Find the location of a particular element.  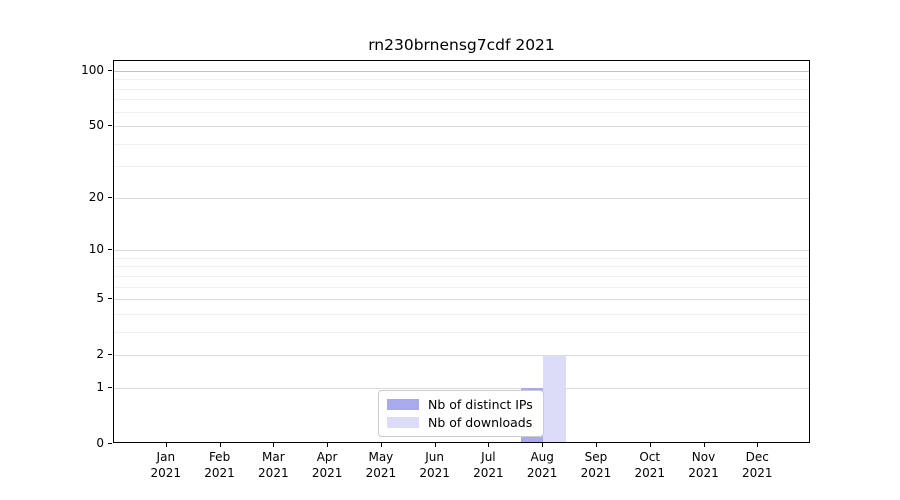

y-tick-label: 0 is located at coordinates (100, 443).